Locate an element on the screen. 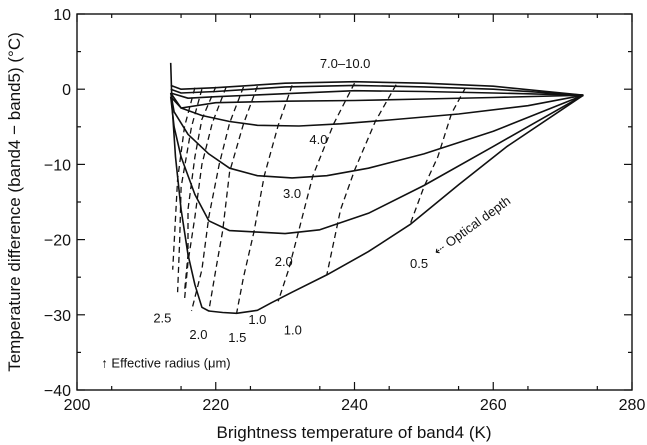 The image size is (647, 445). x-axis-label: Brightness temperature of band4 (K) is located at coordinates (354, 432).